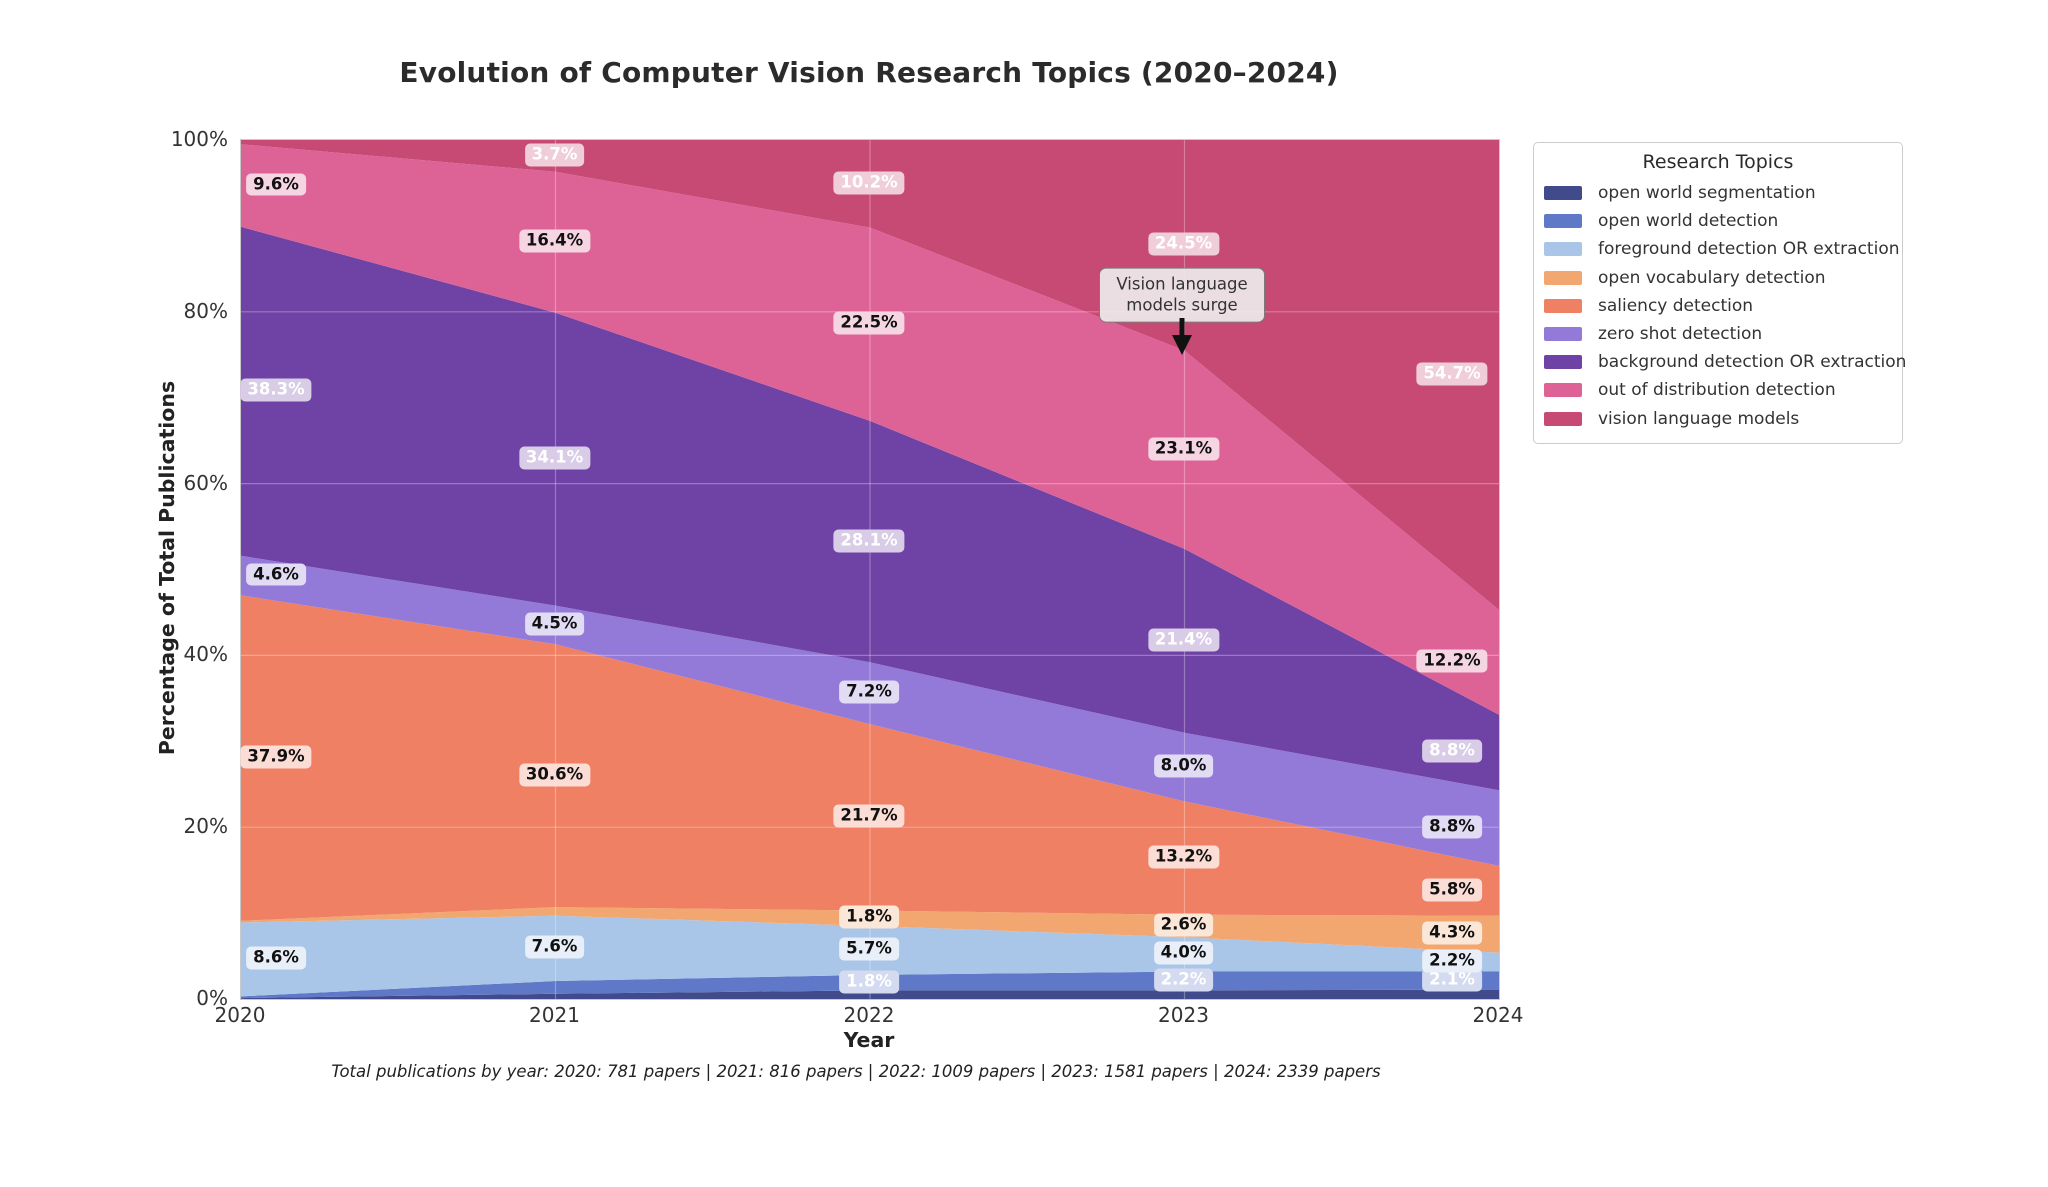  I want to click on legend-item-label: out of distribution detection, so click(1717, 390).